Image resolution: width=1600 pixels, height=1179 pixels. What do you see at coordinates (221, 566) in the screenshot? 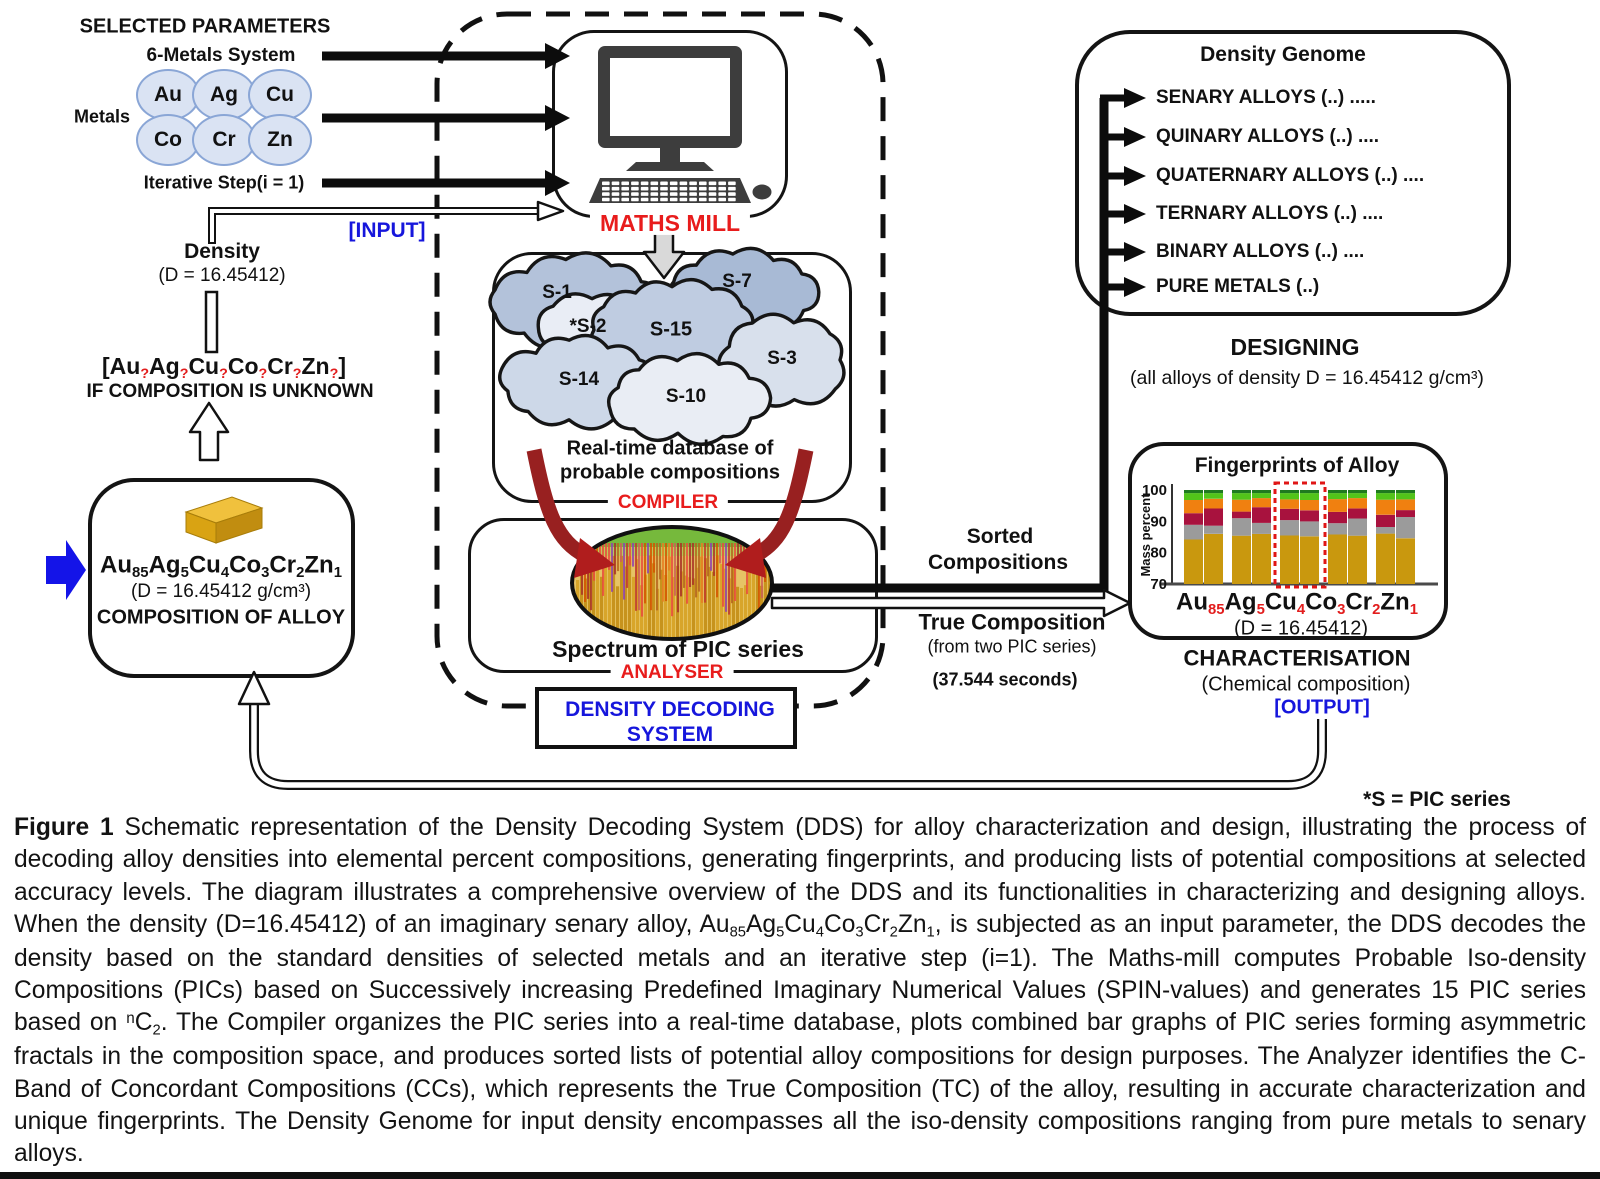
I see `alloy-formula: Au85Ag5Cu4Co3Cr2Zn1` at bounding box center [221, 566].